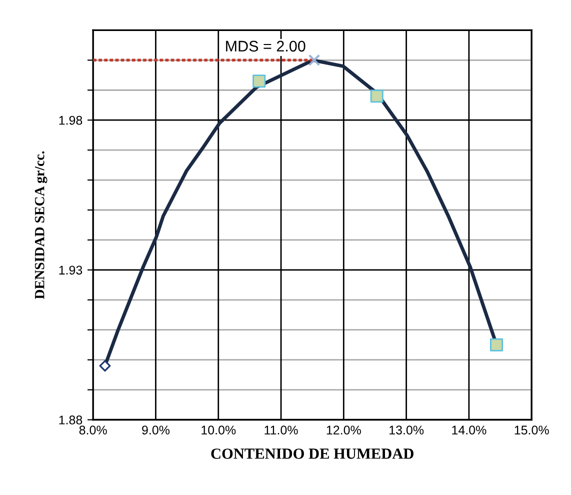 This screenshot has width=571, height=495. I want to click on y-tick-label: 1.88, so click(70, 420).